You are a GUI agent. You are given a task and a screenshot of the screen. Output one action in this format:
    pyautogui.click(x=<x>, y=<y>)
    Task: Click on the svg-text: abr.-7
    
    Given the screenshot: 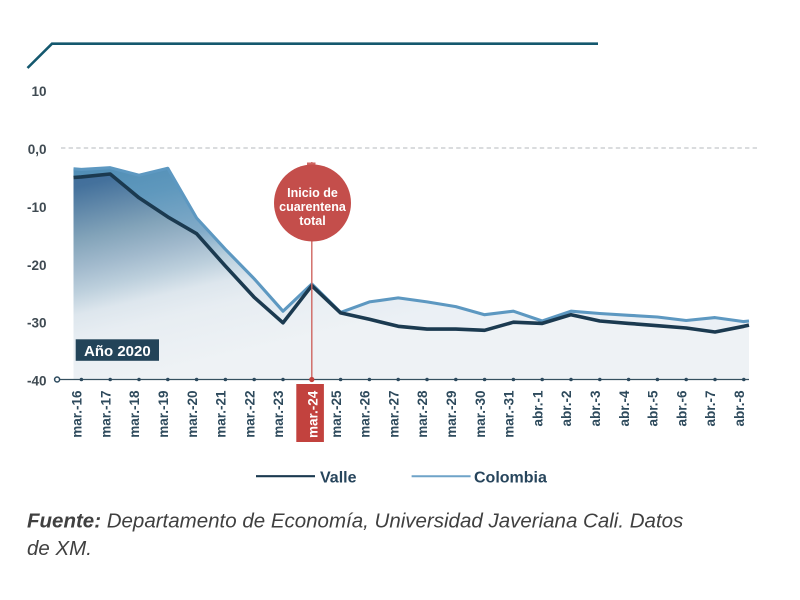 What is the action you would take?
    pyautogui.click(x=710, y=409)
    